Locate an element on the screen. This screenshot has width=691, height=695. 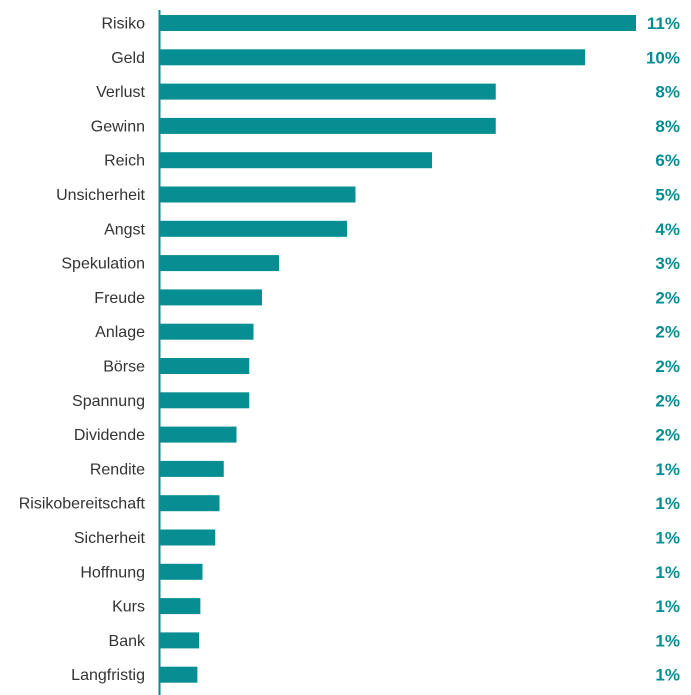
category-label: Angst is located at coordinates (124, 229).